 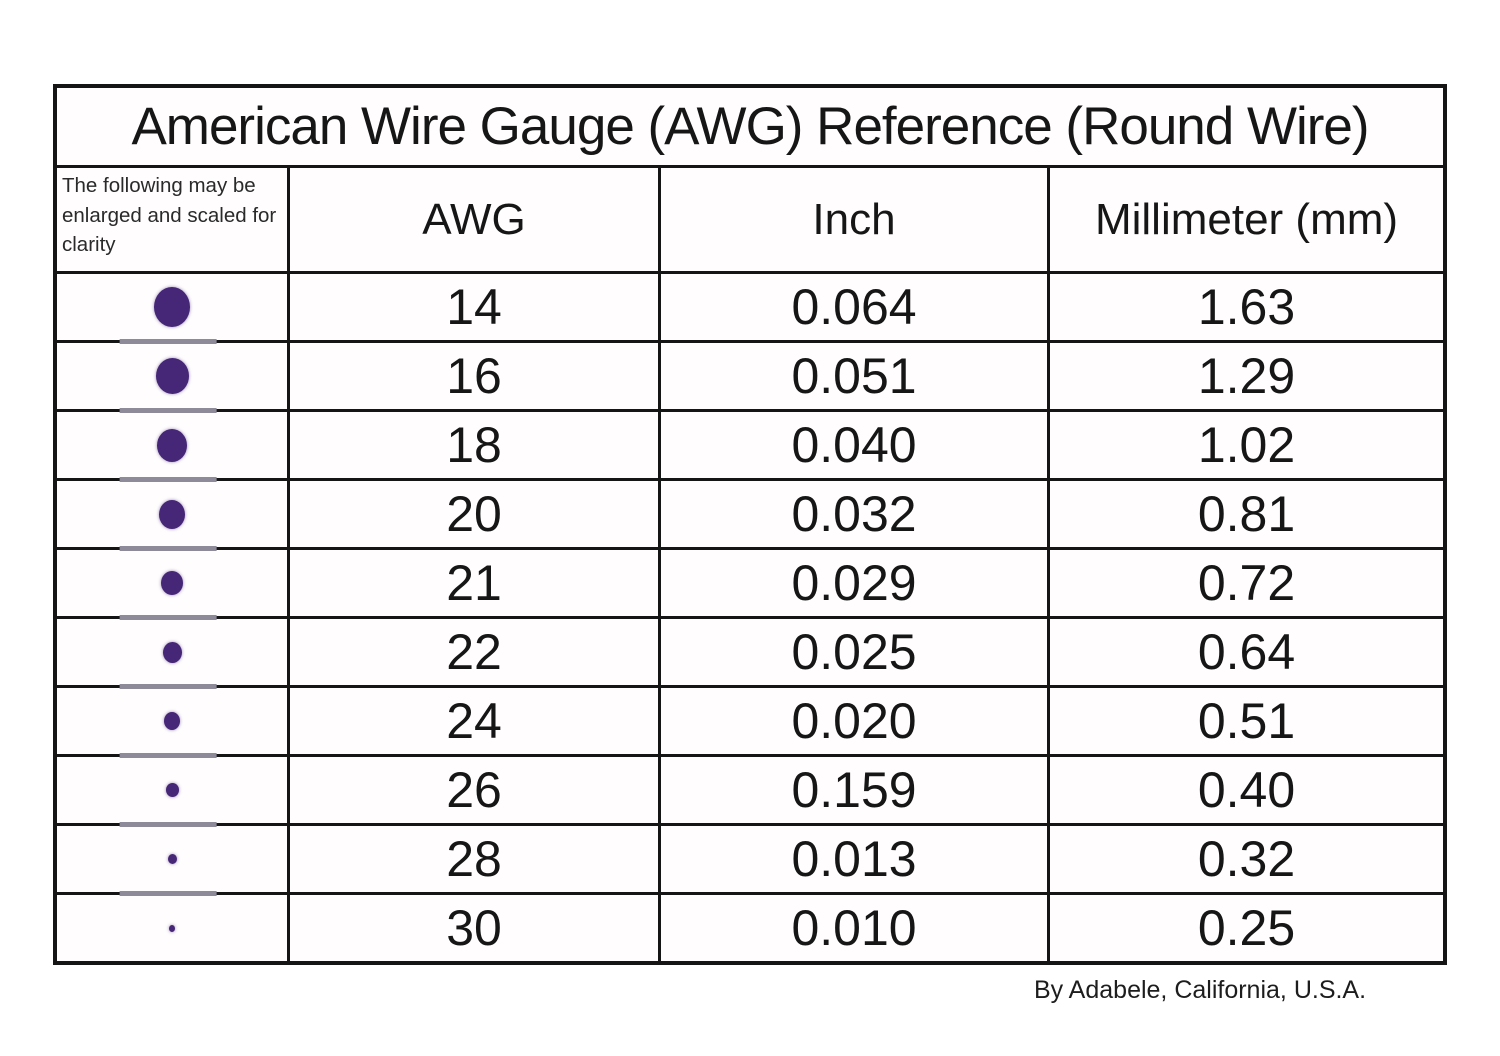 What do you see at coordinates (475, 790) in the screenshot?
I see `awg-value: 26` at bounding box center [475, 790].